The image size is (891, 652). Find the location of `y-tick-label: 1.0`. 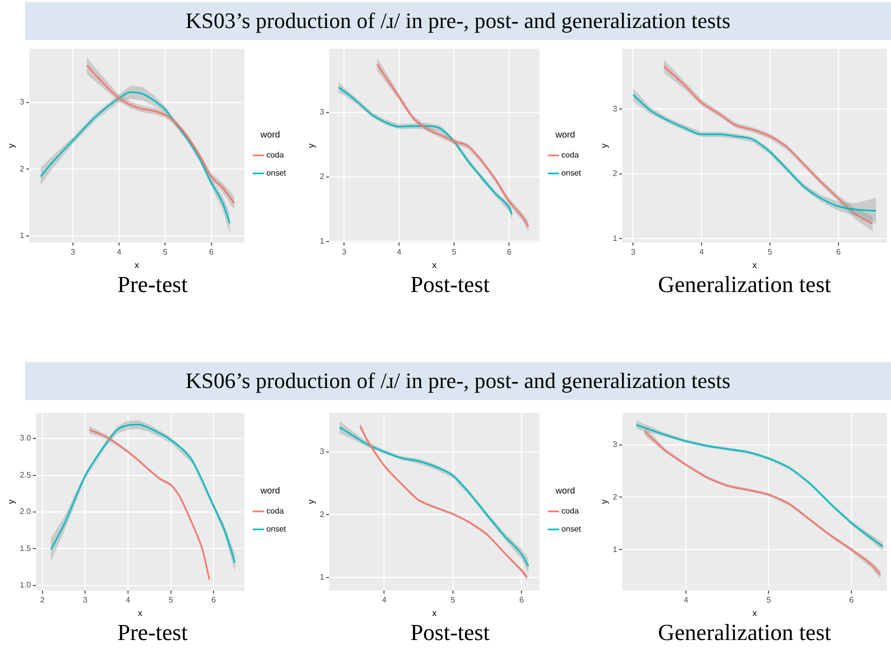

y-tick-label: 1.0 is located at coordinates (26, 585).